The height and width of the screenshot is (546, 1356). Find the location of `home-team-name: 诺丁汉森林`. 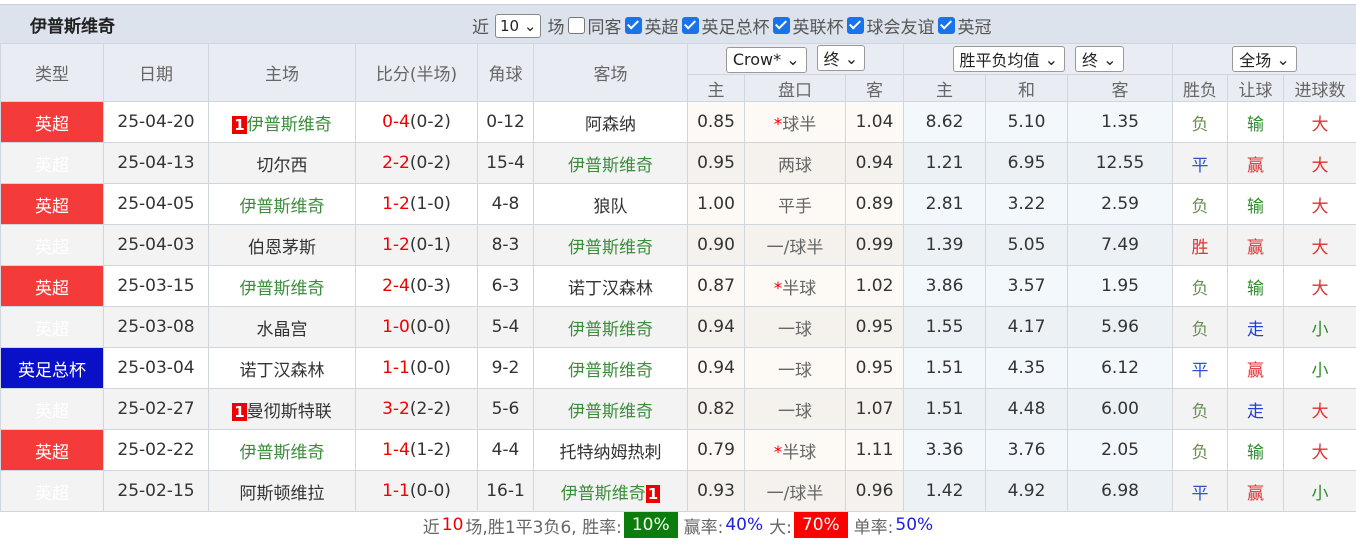

home-team-name: 诺丁汉森林 is located at coordinates (282, 370).